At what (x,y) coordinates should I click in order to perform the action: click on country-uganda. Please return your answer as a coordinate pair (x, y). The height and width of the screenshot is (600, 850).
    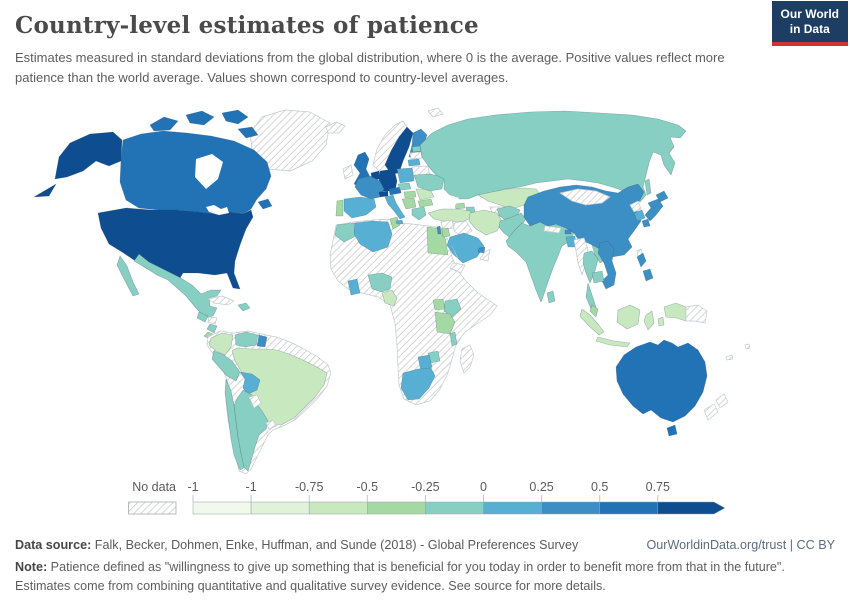
    Looking at the image, I should click on (439, 304).